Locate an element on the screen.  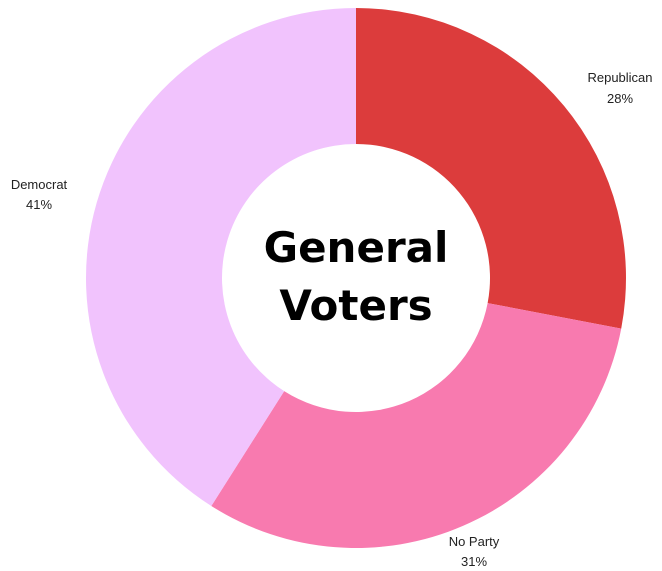
slice-label-republican: Republican is located at coordinates (619, 77).